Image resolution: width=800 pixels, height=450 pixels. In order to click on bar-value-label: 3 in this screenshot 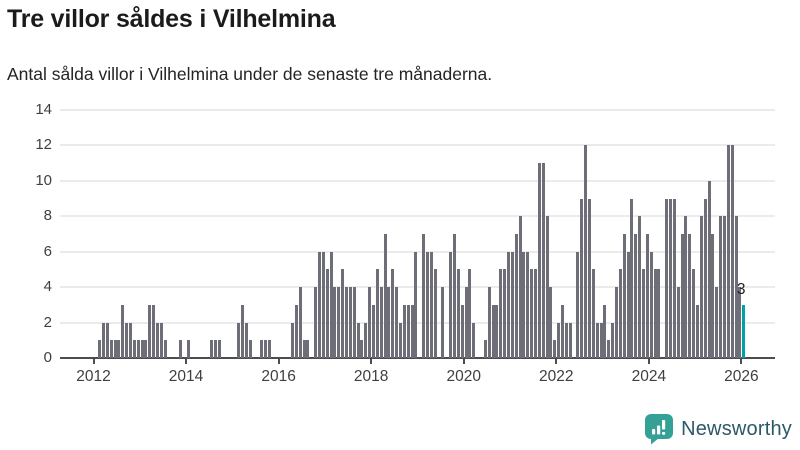, I will do `click(741, 289)`.